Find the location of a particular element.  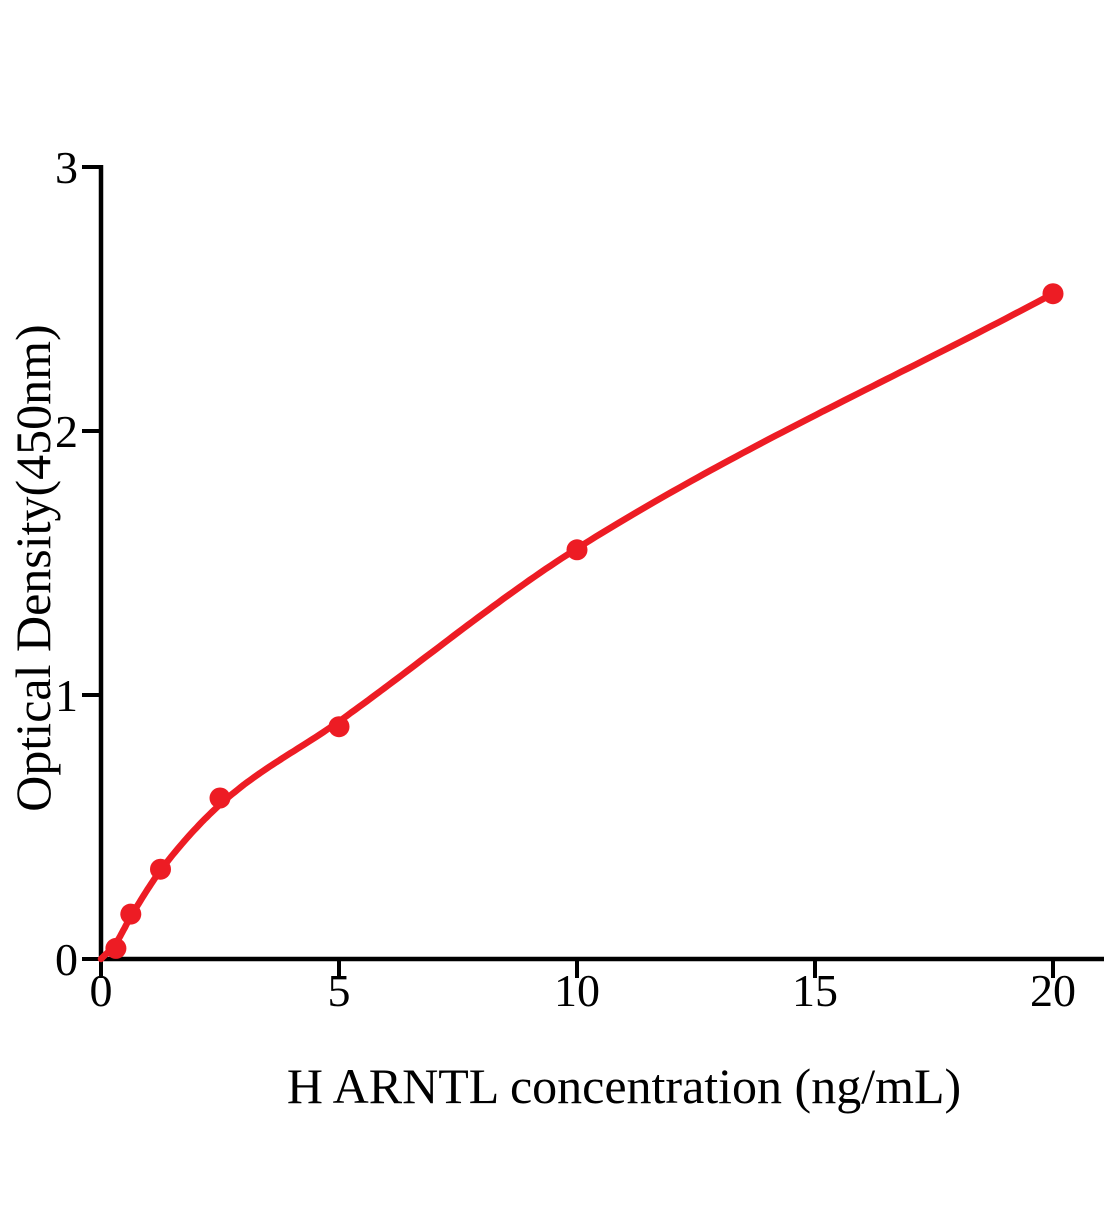

y-tick-label: 0 is located at coordinates (66, 959).